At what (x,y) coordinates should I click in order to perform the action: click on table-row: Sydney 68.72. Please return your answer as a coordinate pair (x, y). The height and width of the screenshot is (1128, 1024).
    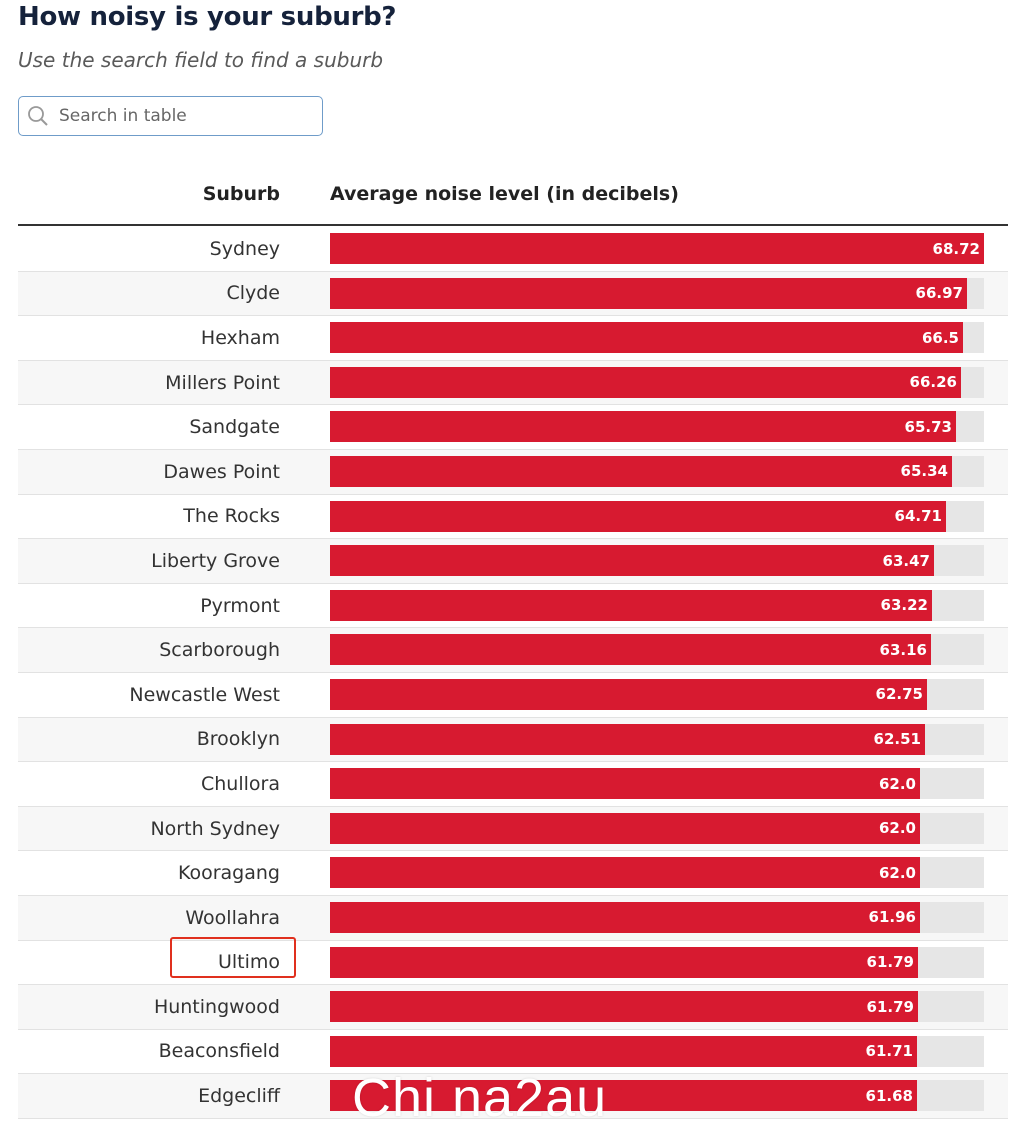
    Looking at the image, I should click on (513, 249).